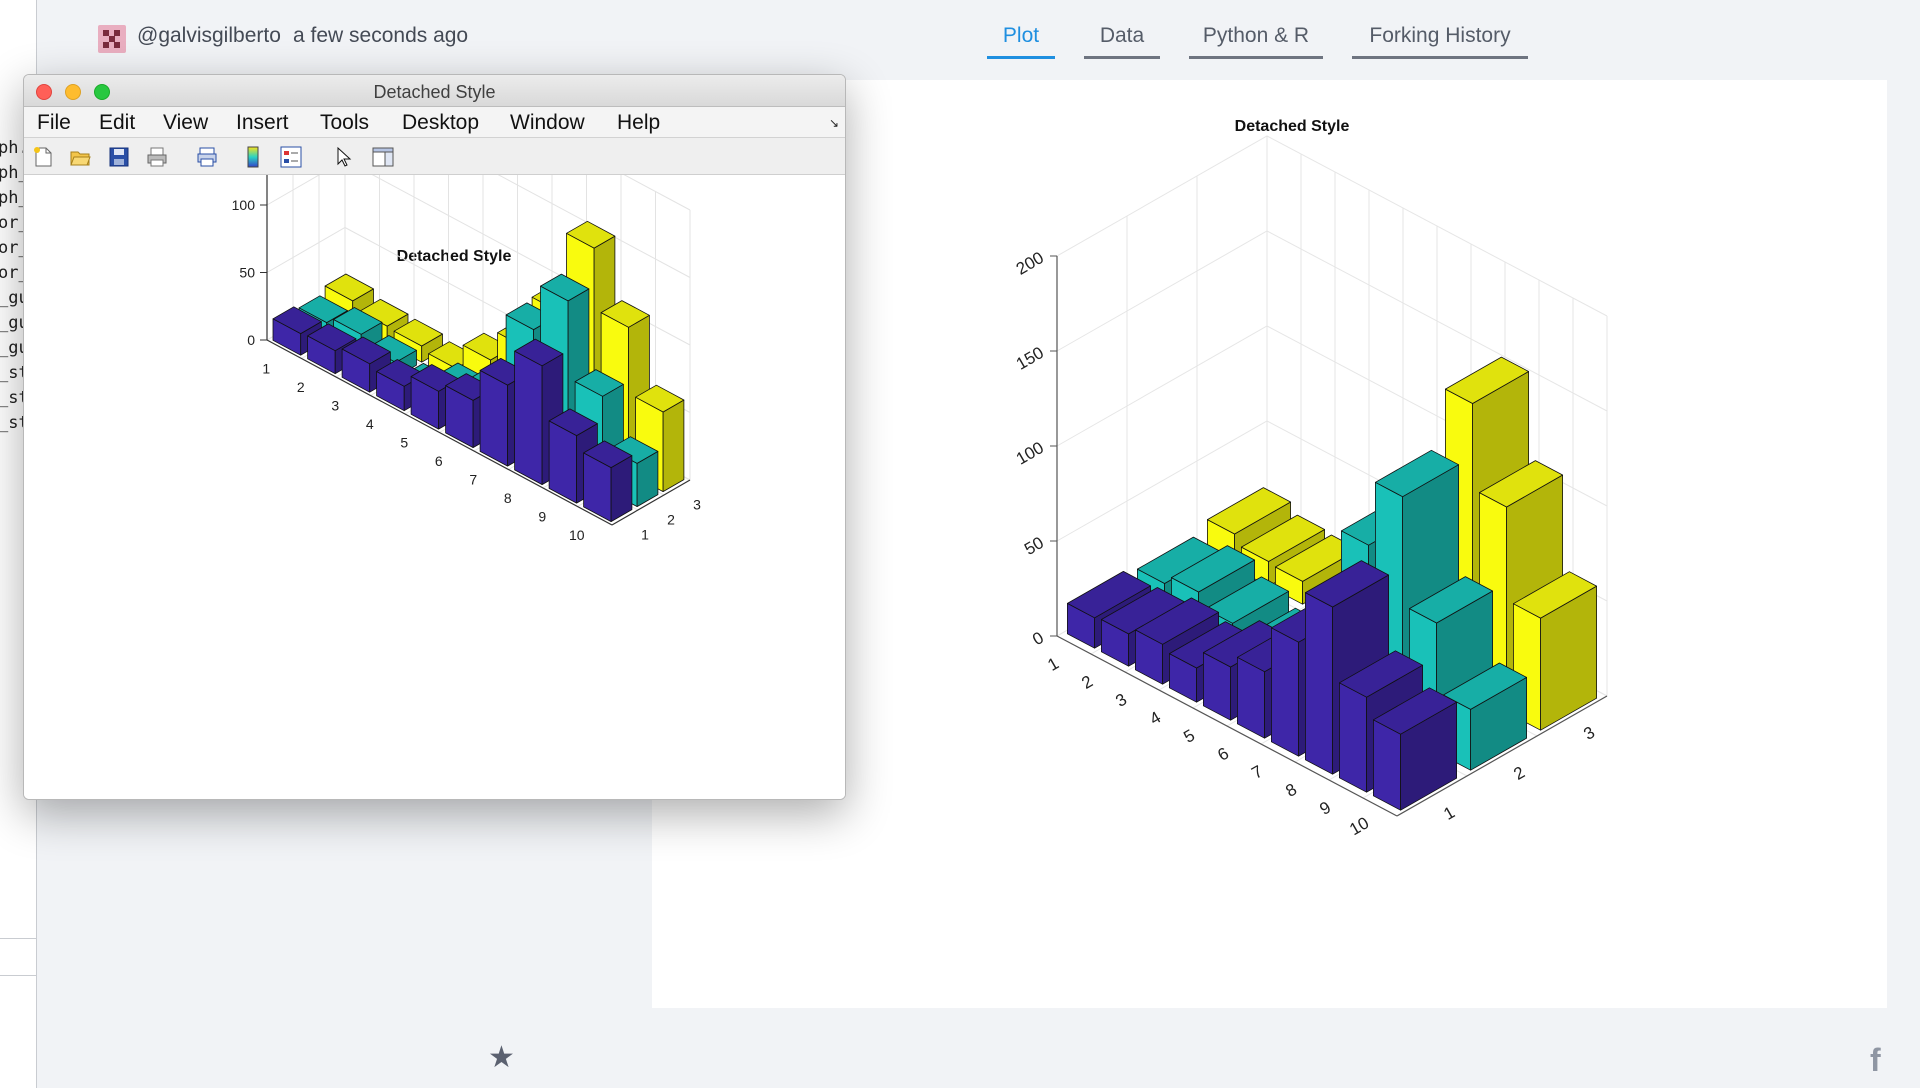 This screenshot has width=1920, height=1088. Describe the element at coordinates (639, 122) in the screenshot. I see `menu-help: Help` at that location.